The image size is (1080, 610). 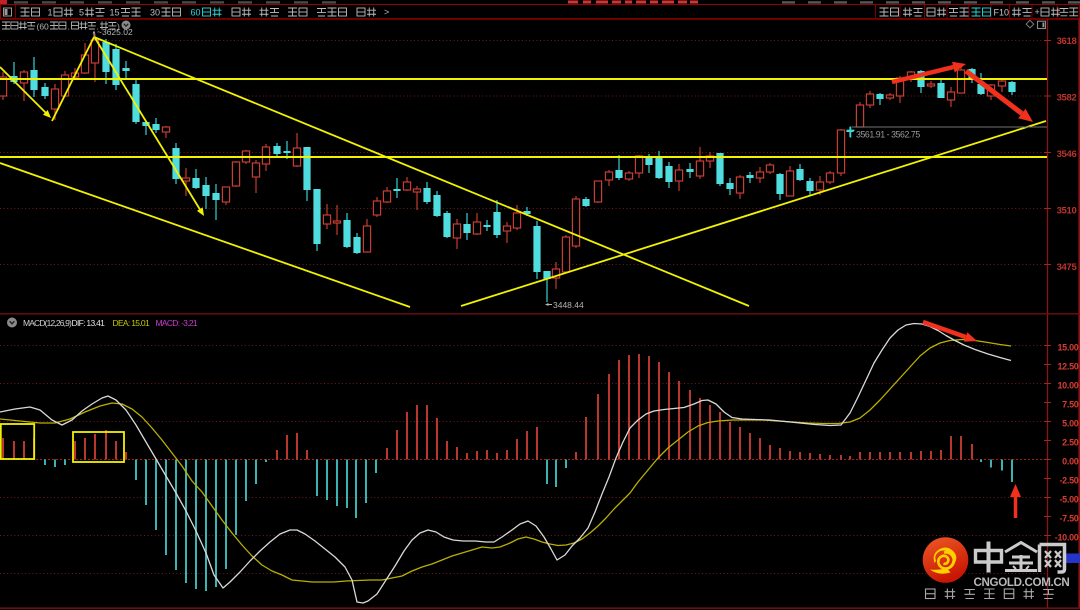 What do you see at coordinates (1067, 210) in the screenshot?
I see `svg-text: 3510` at bounding box center [1067, 210].